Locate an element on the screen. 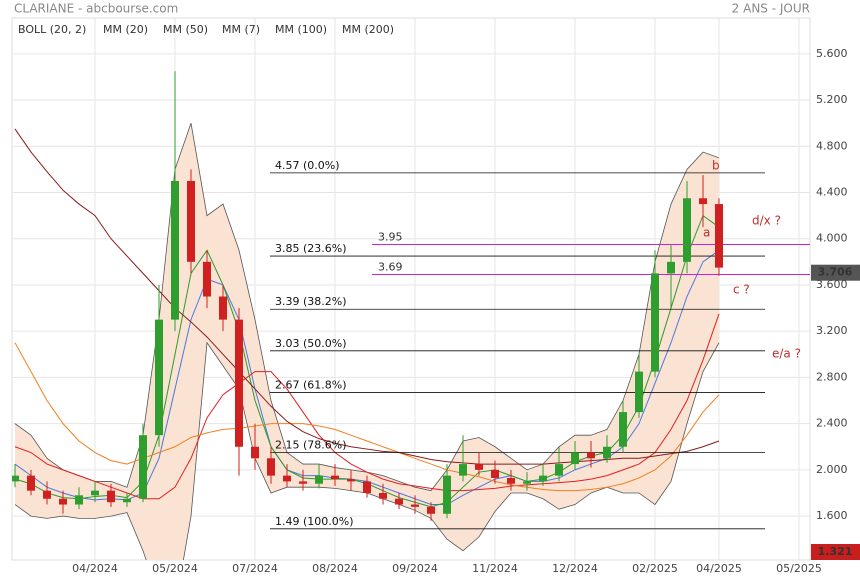 The image size is (860, 580). y-tick-label: 5.200 is located at coordinates (832, 99).